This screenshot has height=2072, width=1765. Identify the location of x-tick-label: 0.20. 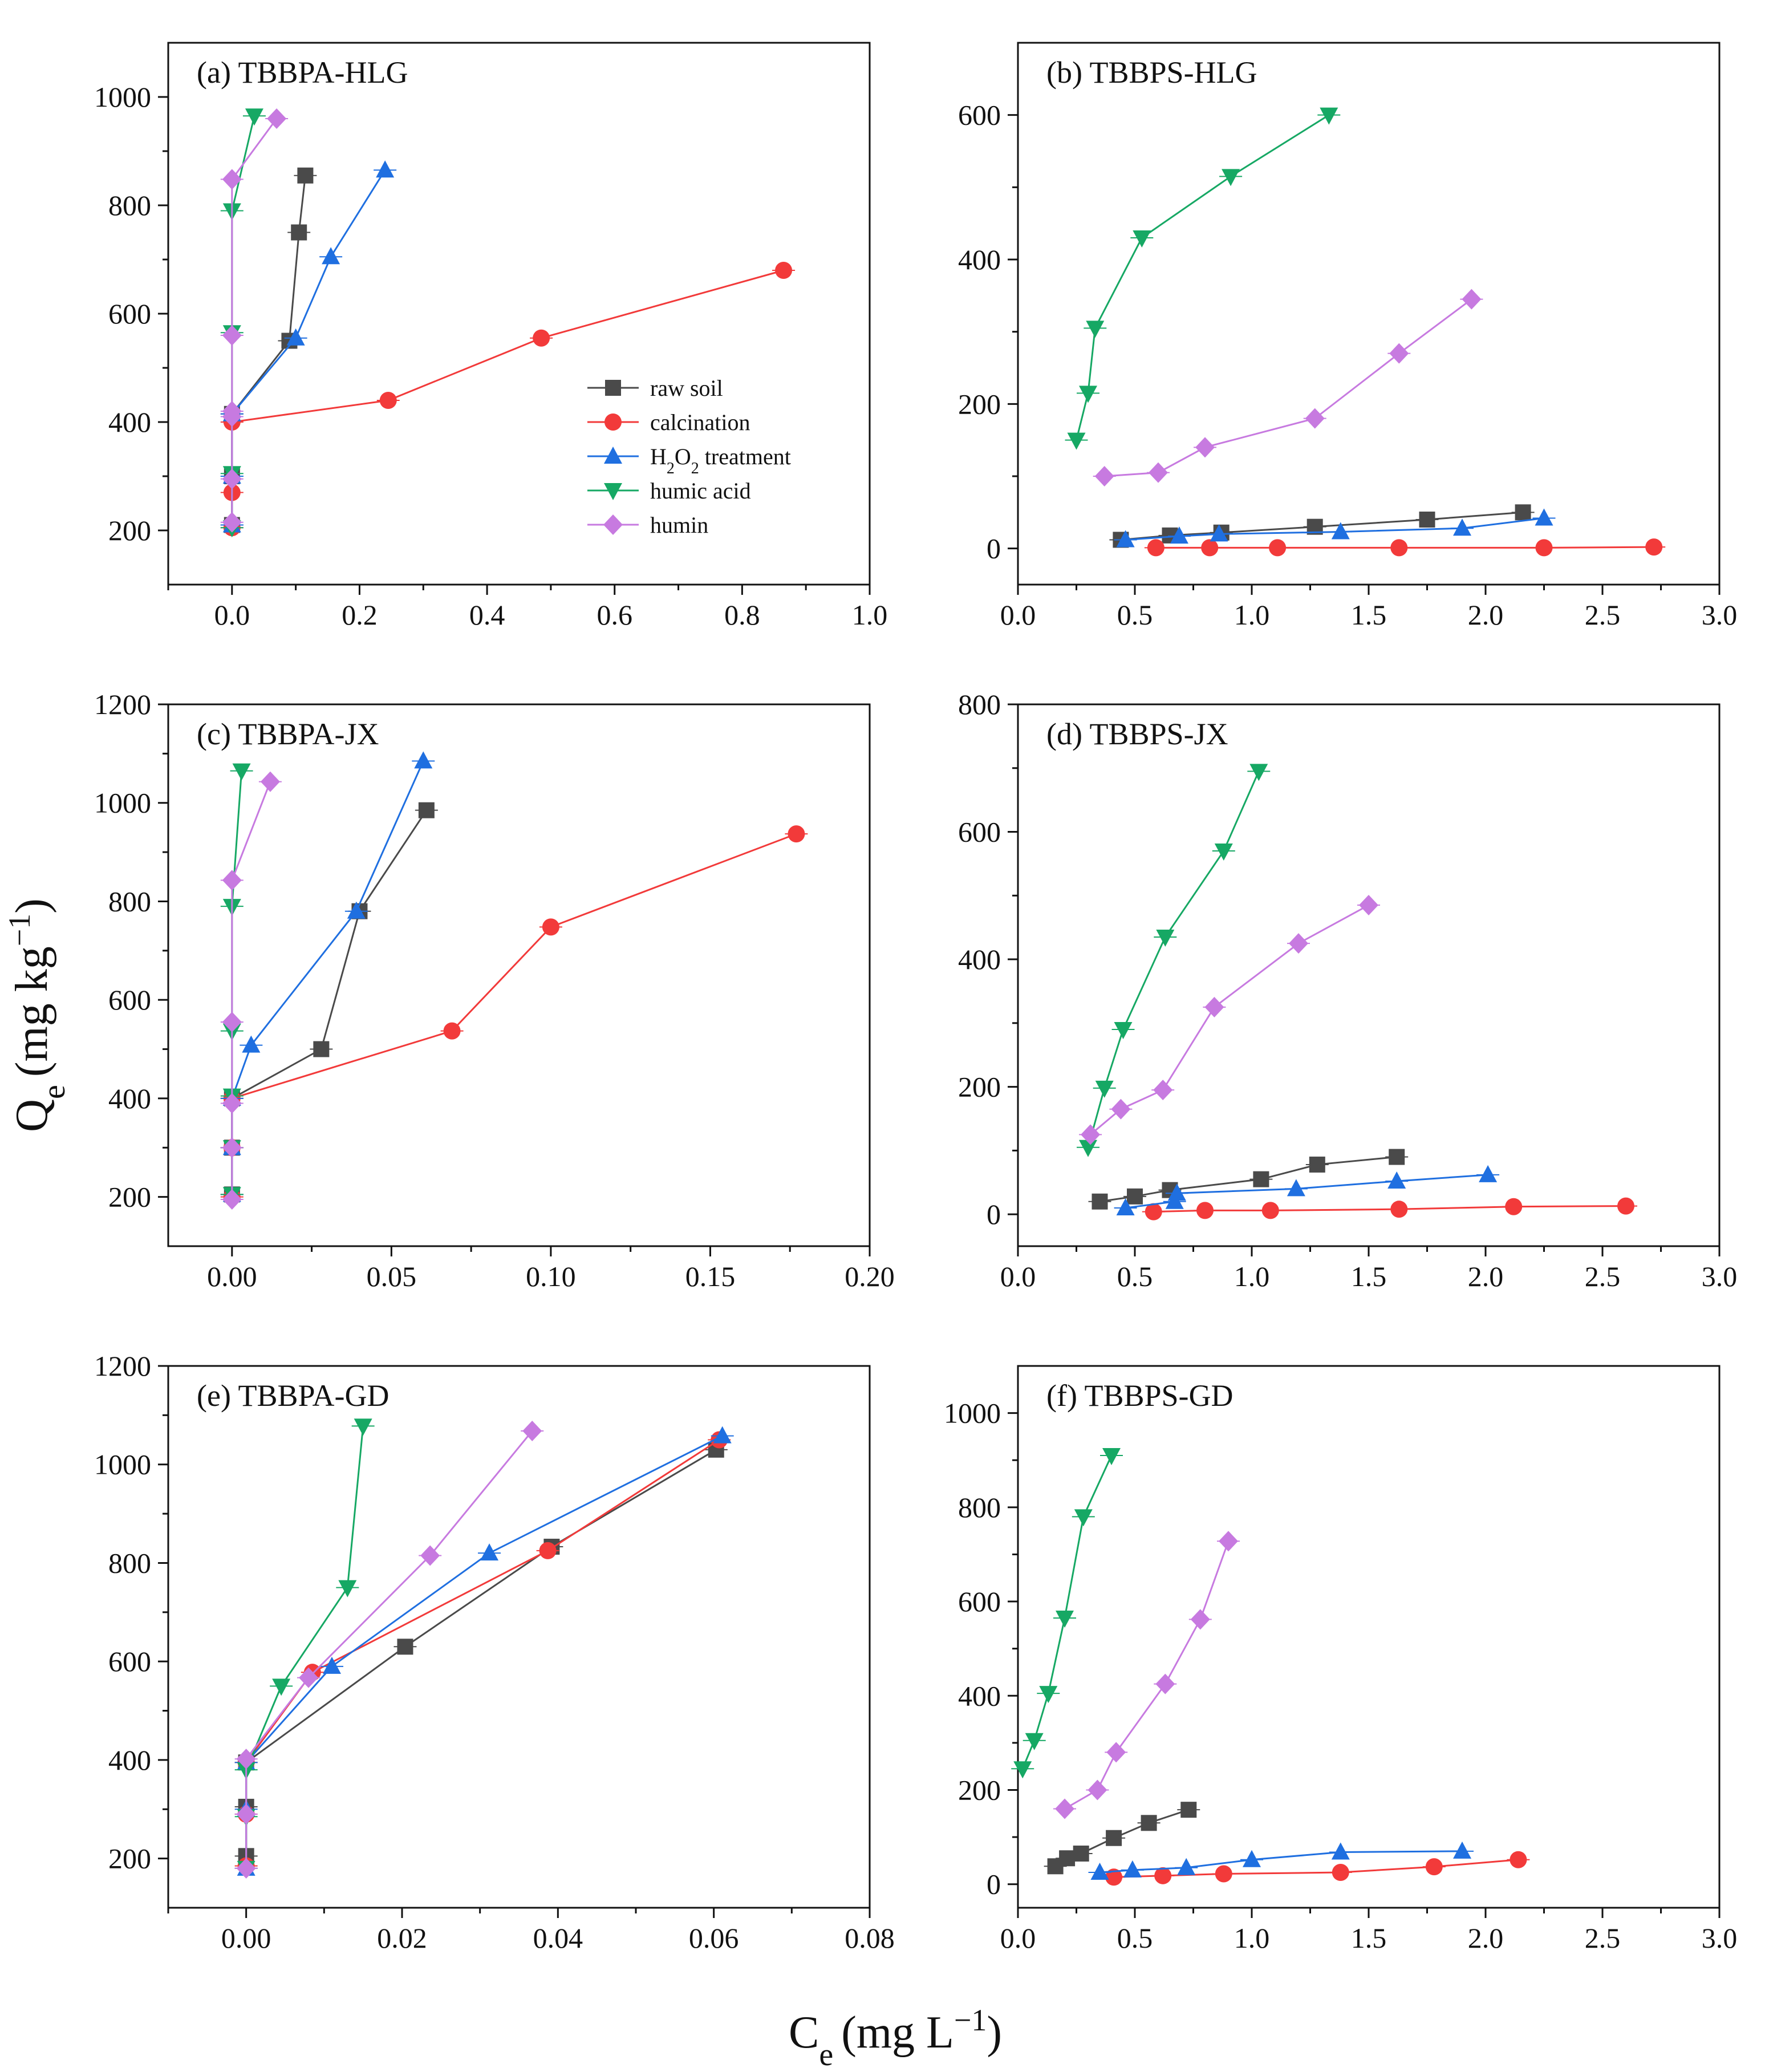
(870, 1276).